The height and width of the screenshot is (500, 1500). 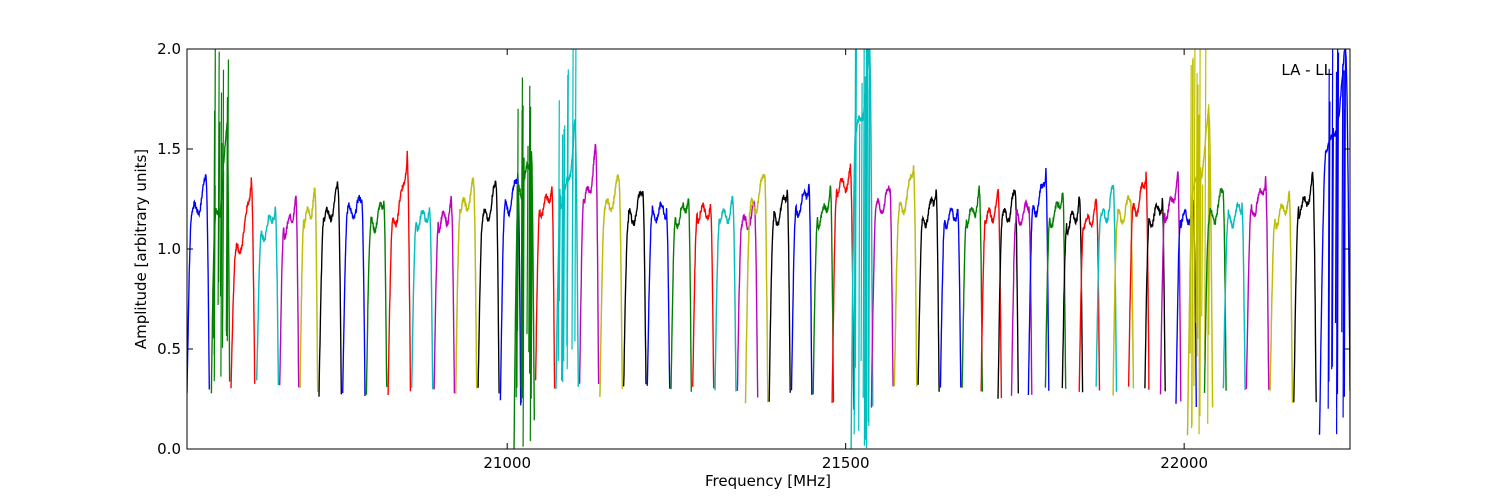 I want to click on y-axis-label: Amplitude [arbitrary units], so click(x=141, y=249).